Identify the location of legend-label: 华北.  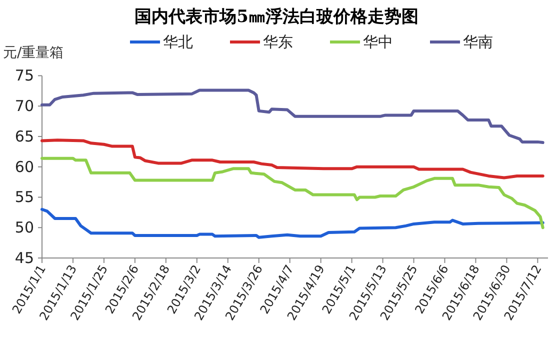
(178, 42).